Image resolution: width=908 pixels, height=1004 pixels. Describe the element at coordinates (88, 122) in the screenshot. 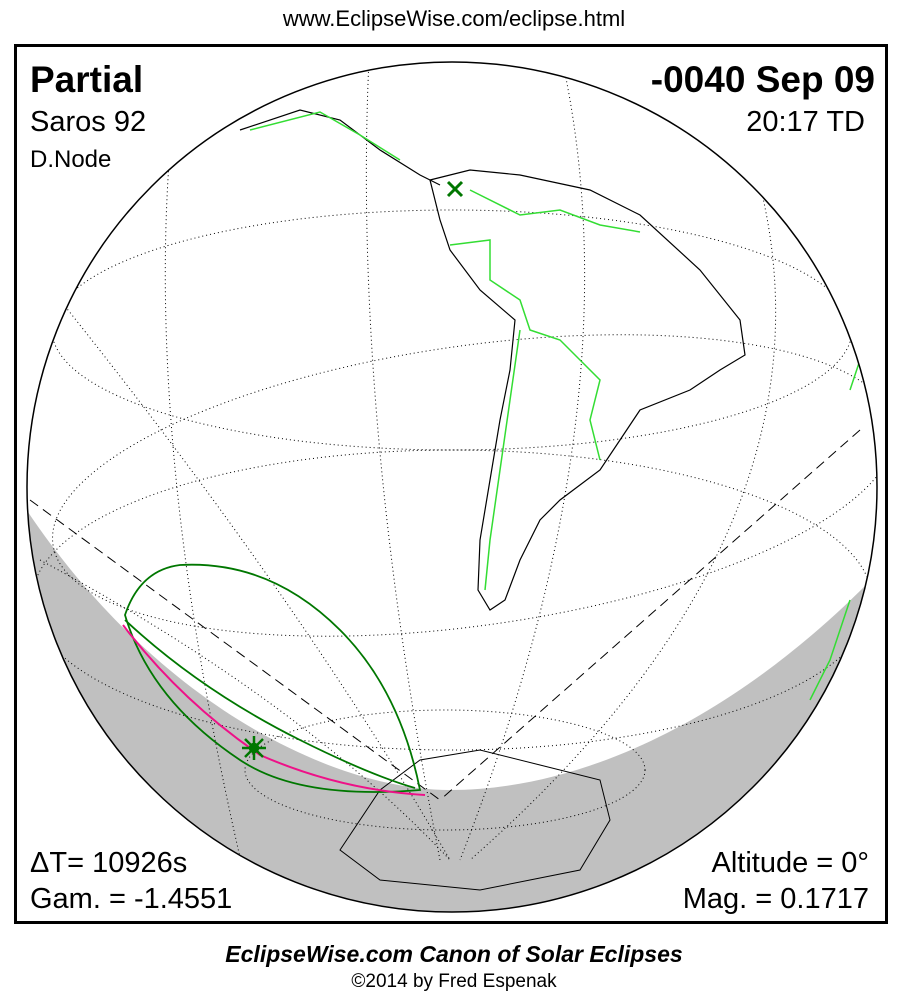

I see `saros-number: Saros 92` at that location.